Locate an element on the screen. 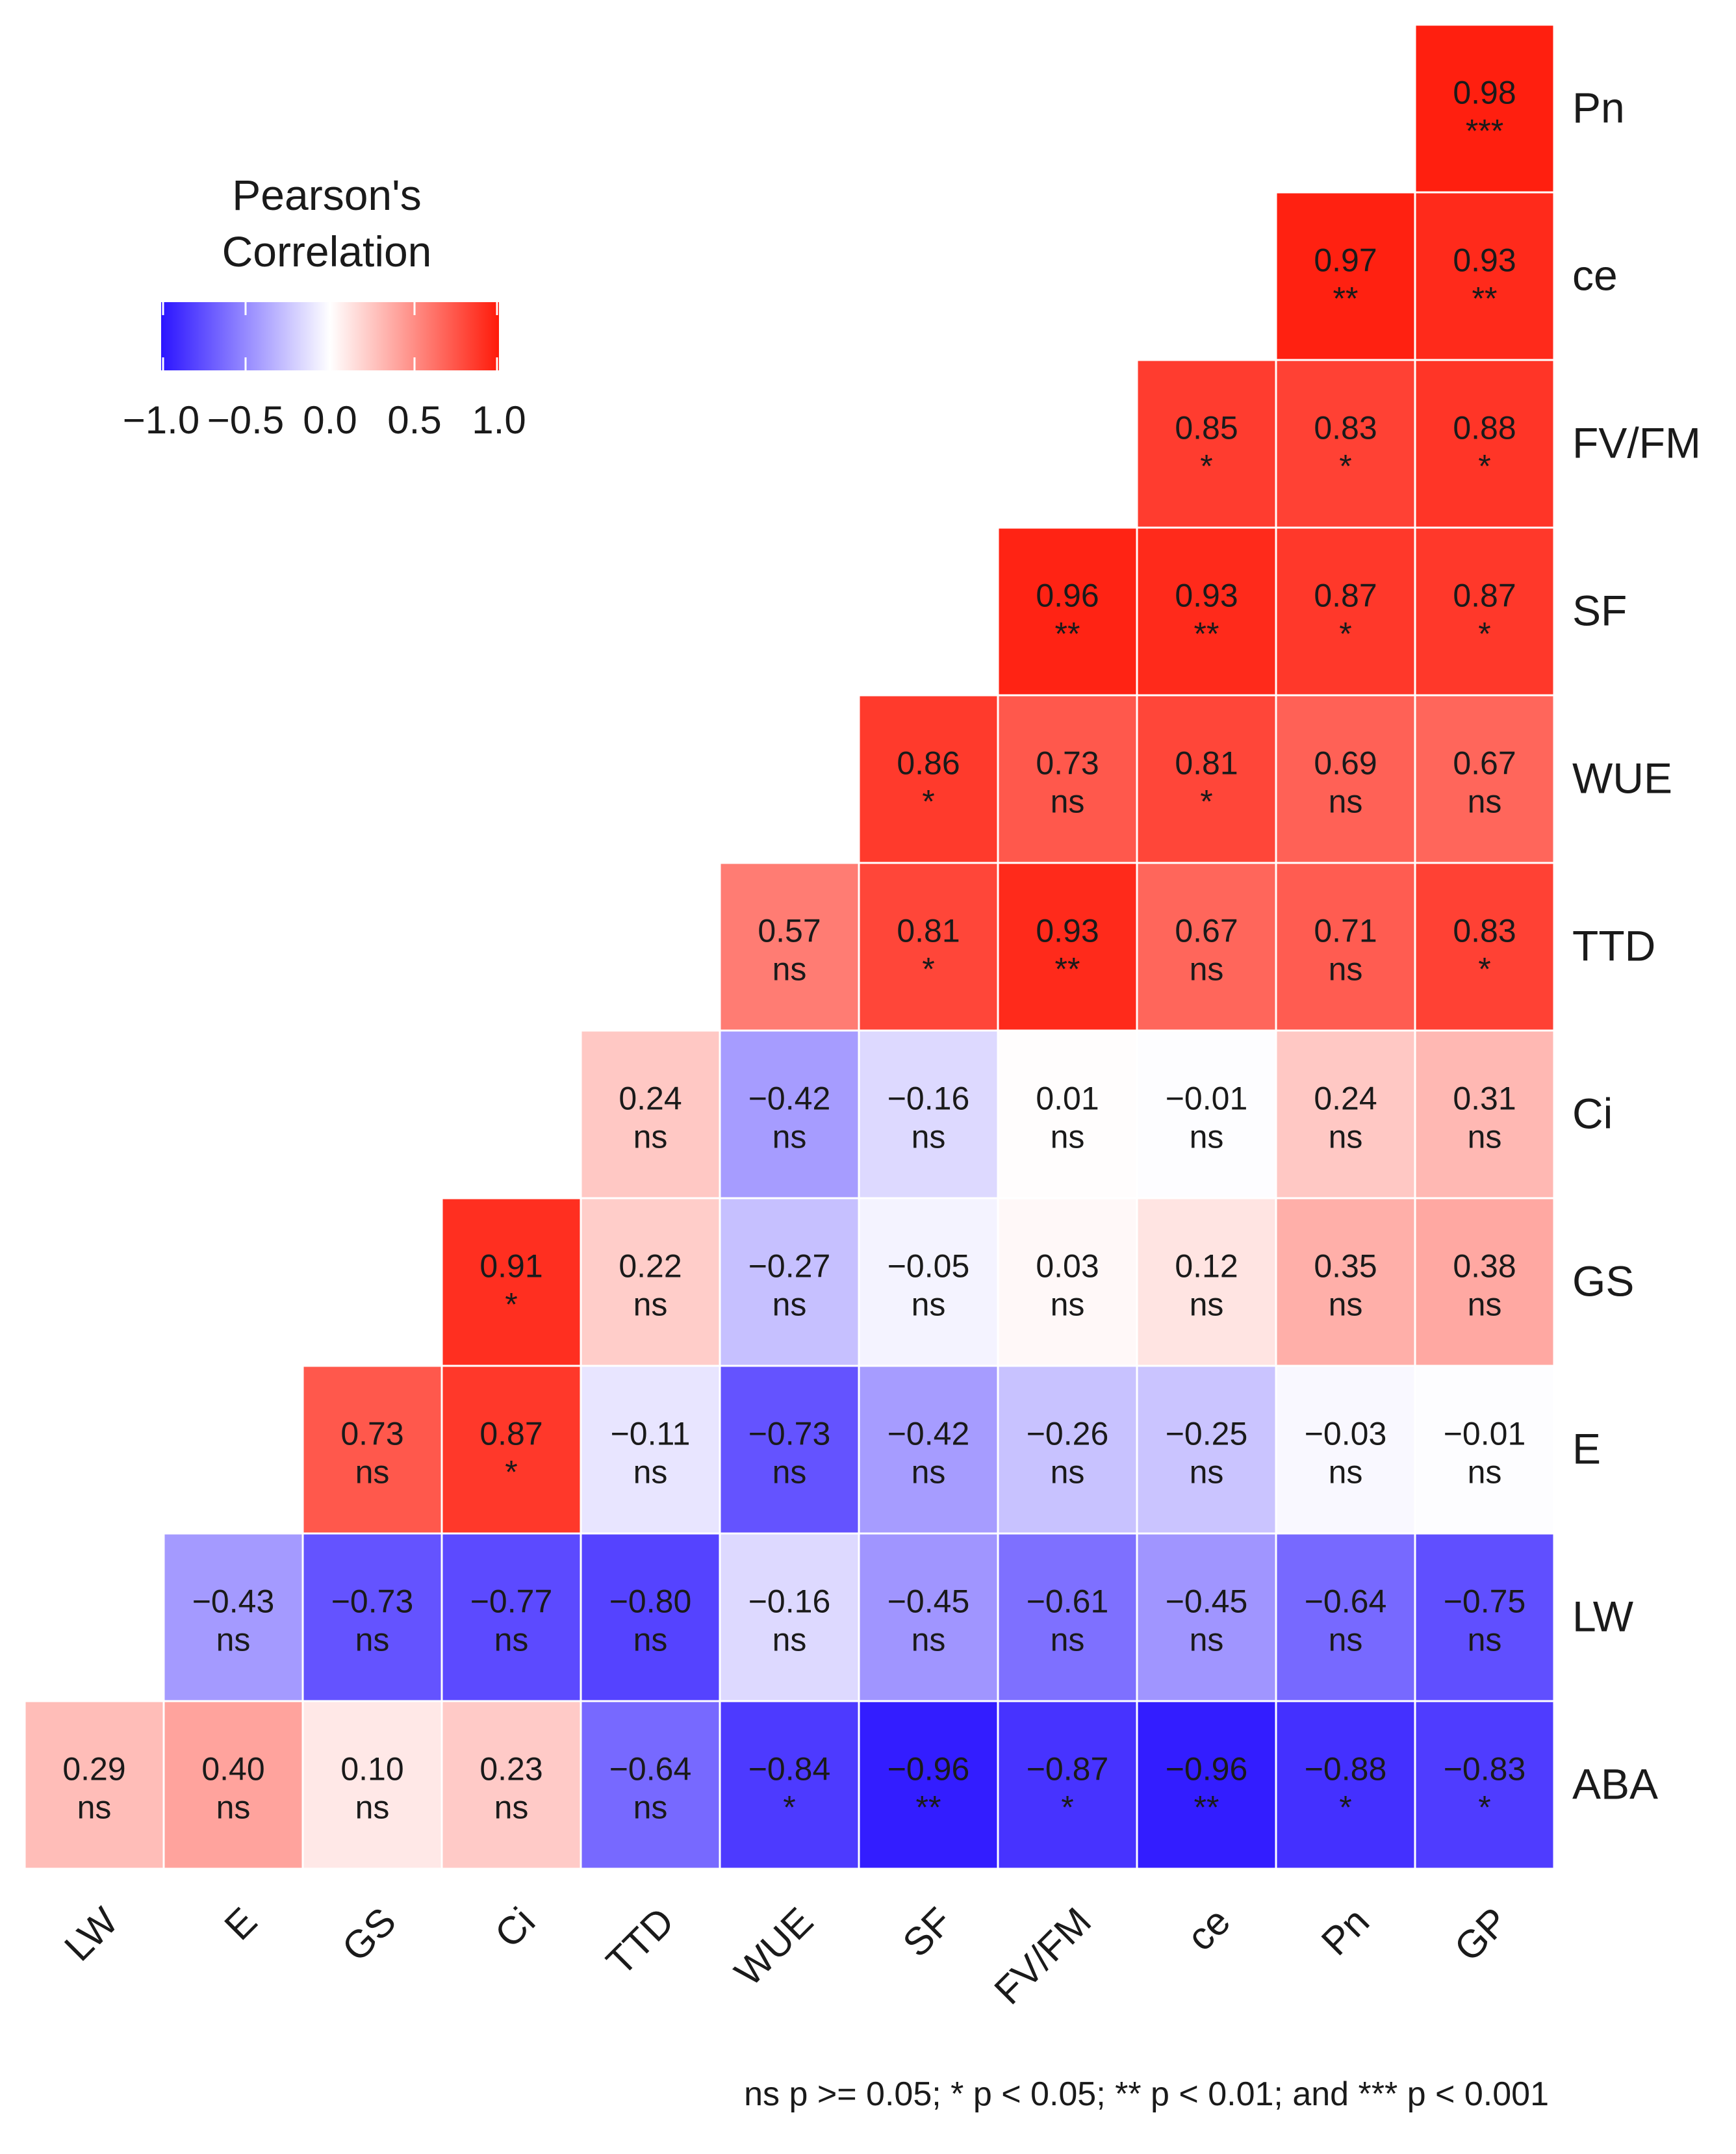  legend-tick-label: −0.5 is located at coordinates (245, 420).